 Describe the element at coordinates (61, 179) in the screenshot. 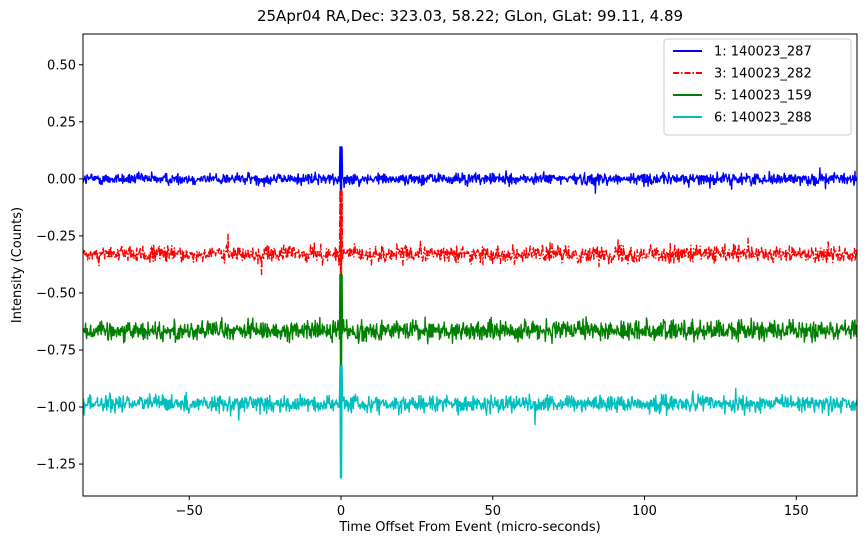

I see `y-tick-label: 0.00` at that location.